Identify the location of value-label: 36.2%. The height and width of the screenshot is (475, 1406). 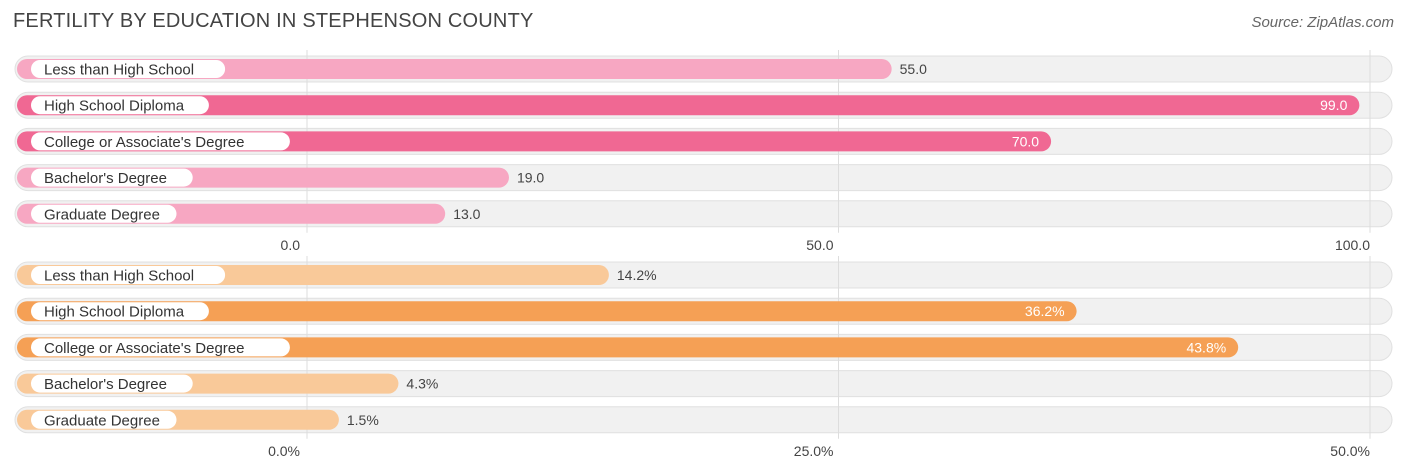
(1045, 311).